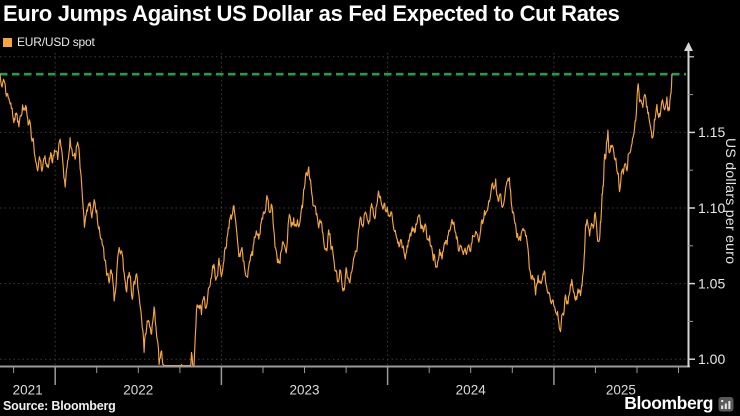  Describe the element at coordinates (56, 42) in the screenshot. I see `legend-label: EUR/USD spot` at that location.